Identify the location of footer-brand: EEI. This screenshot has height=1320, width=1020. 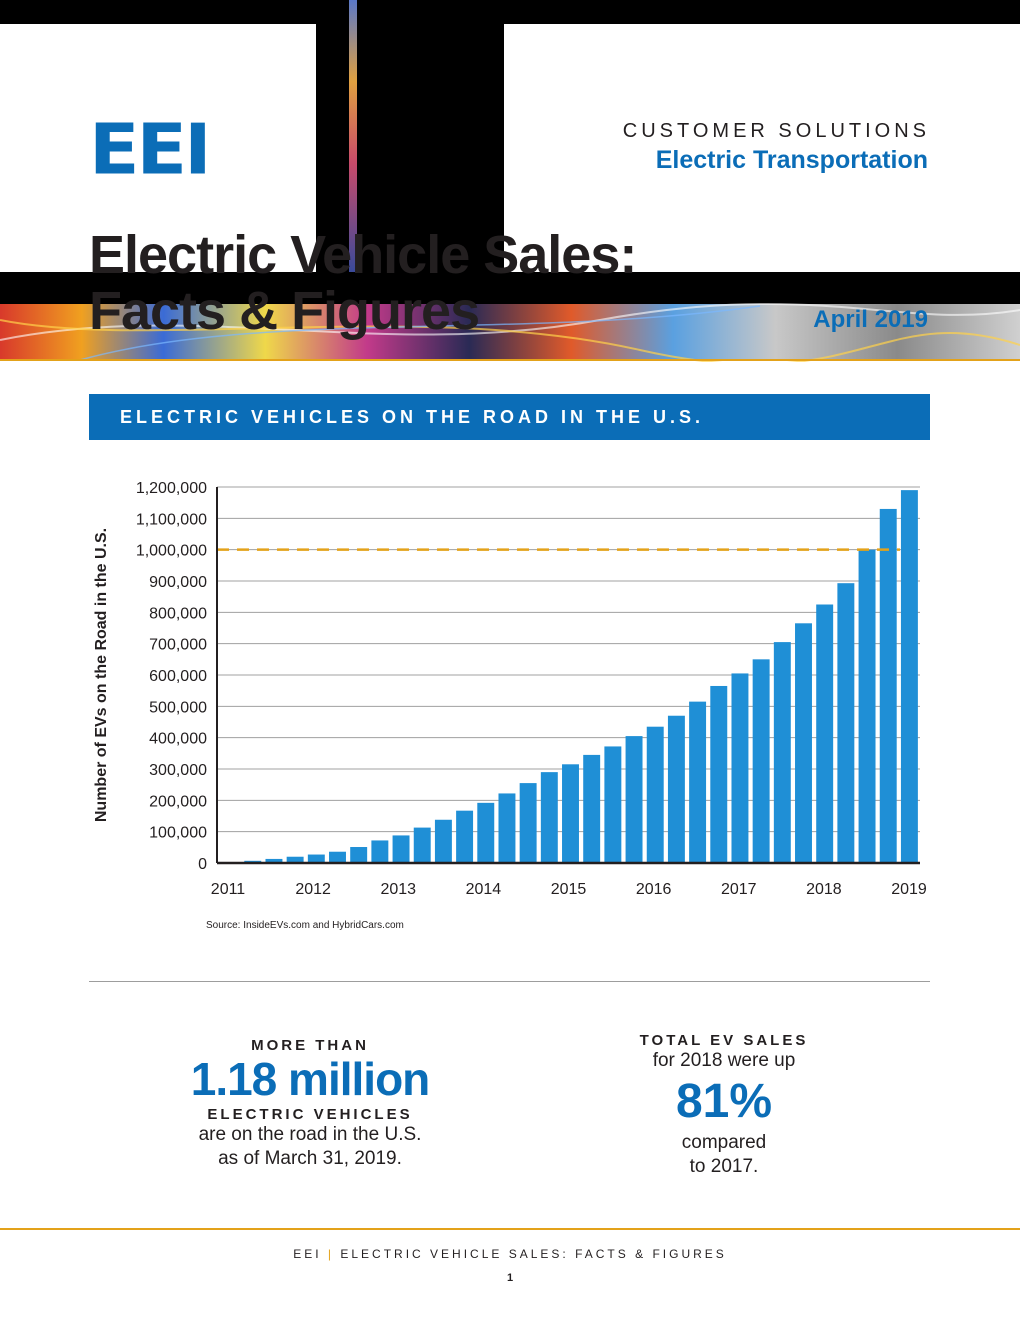
(307, 1254).